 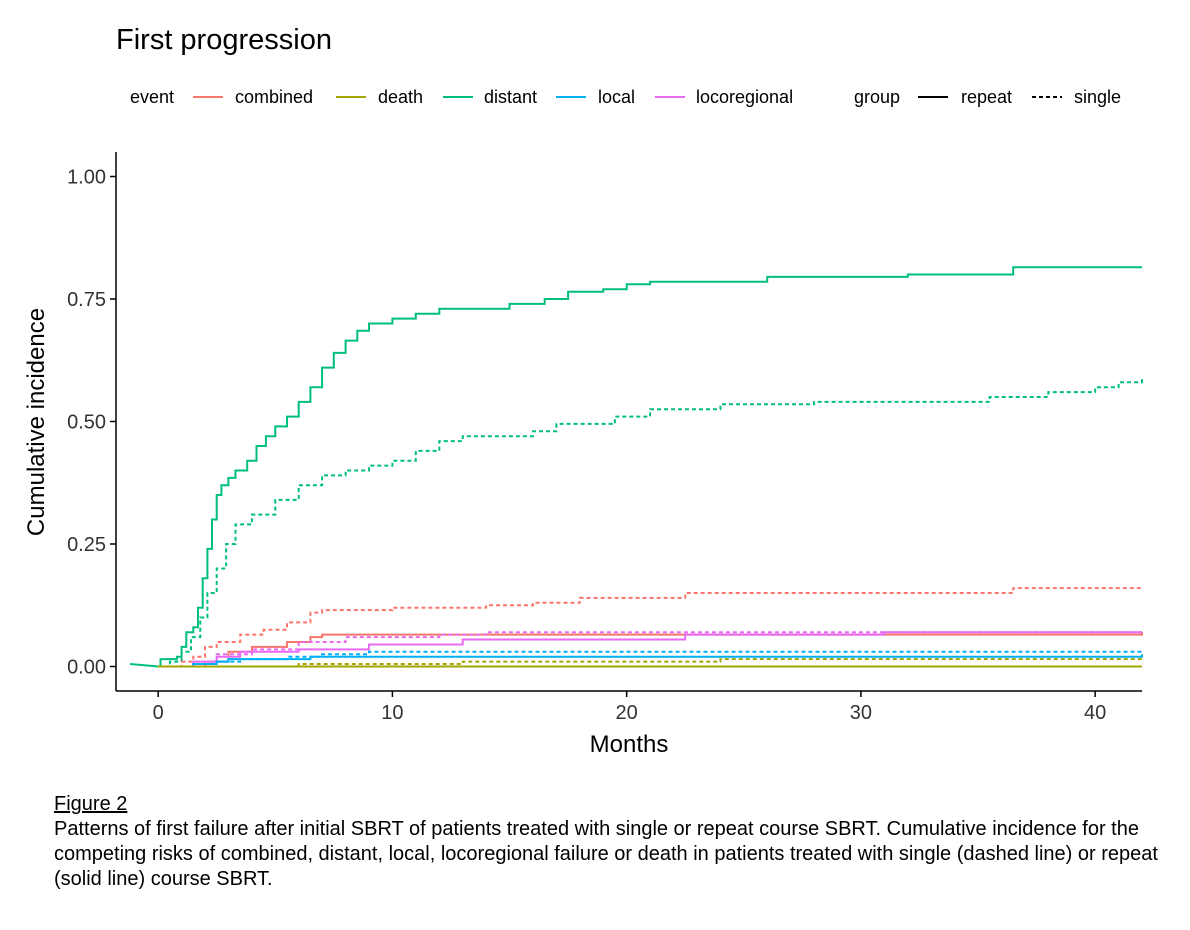 I want to click on y-ticks: 0.00 0.25 0.50 0.75 1.00, so click(x=91, y=423).